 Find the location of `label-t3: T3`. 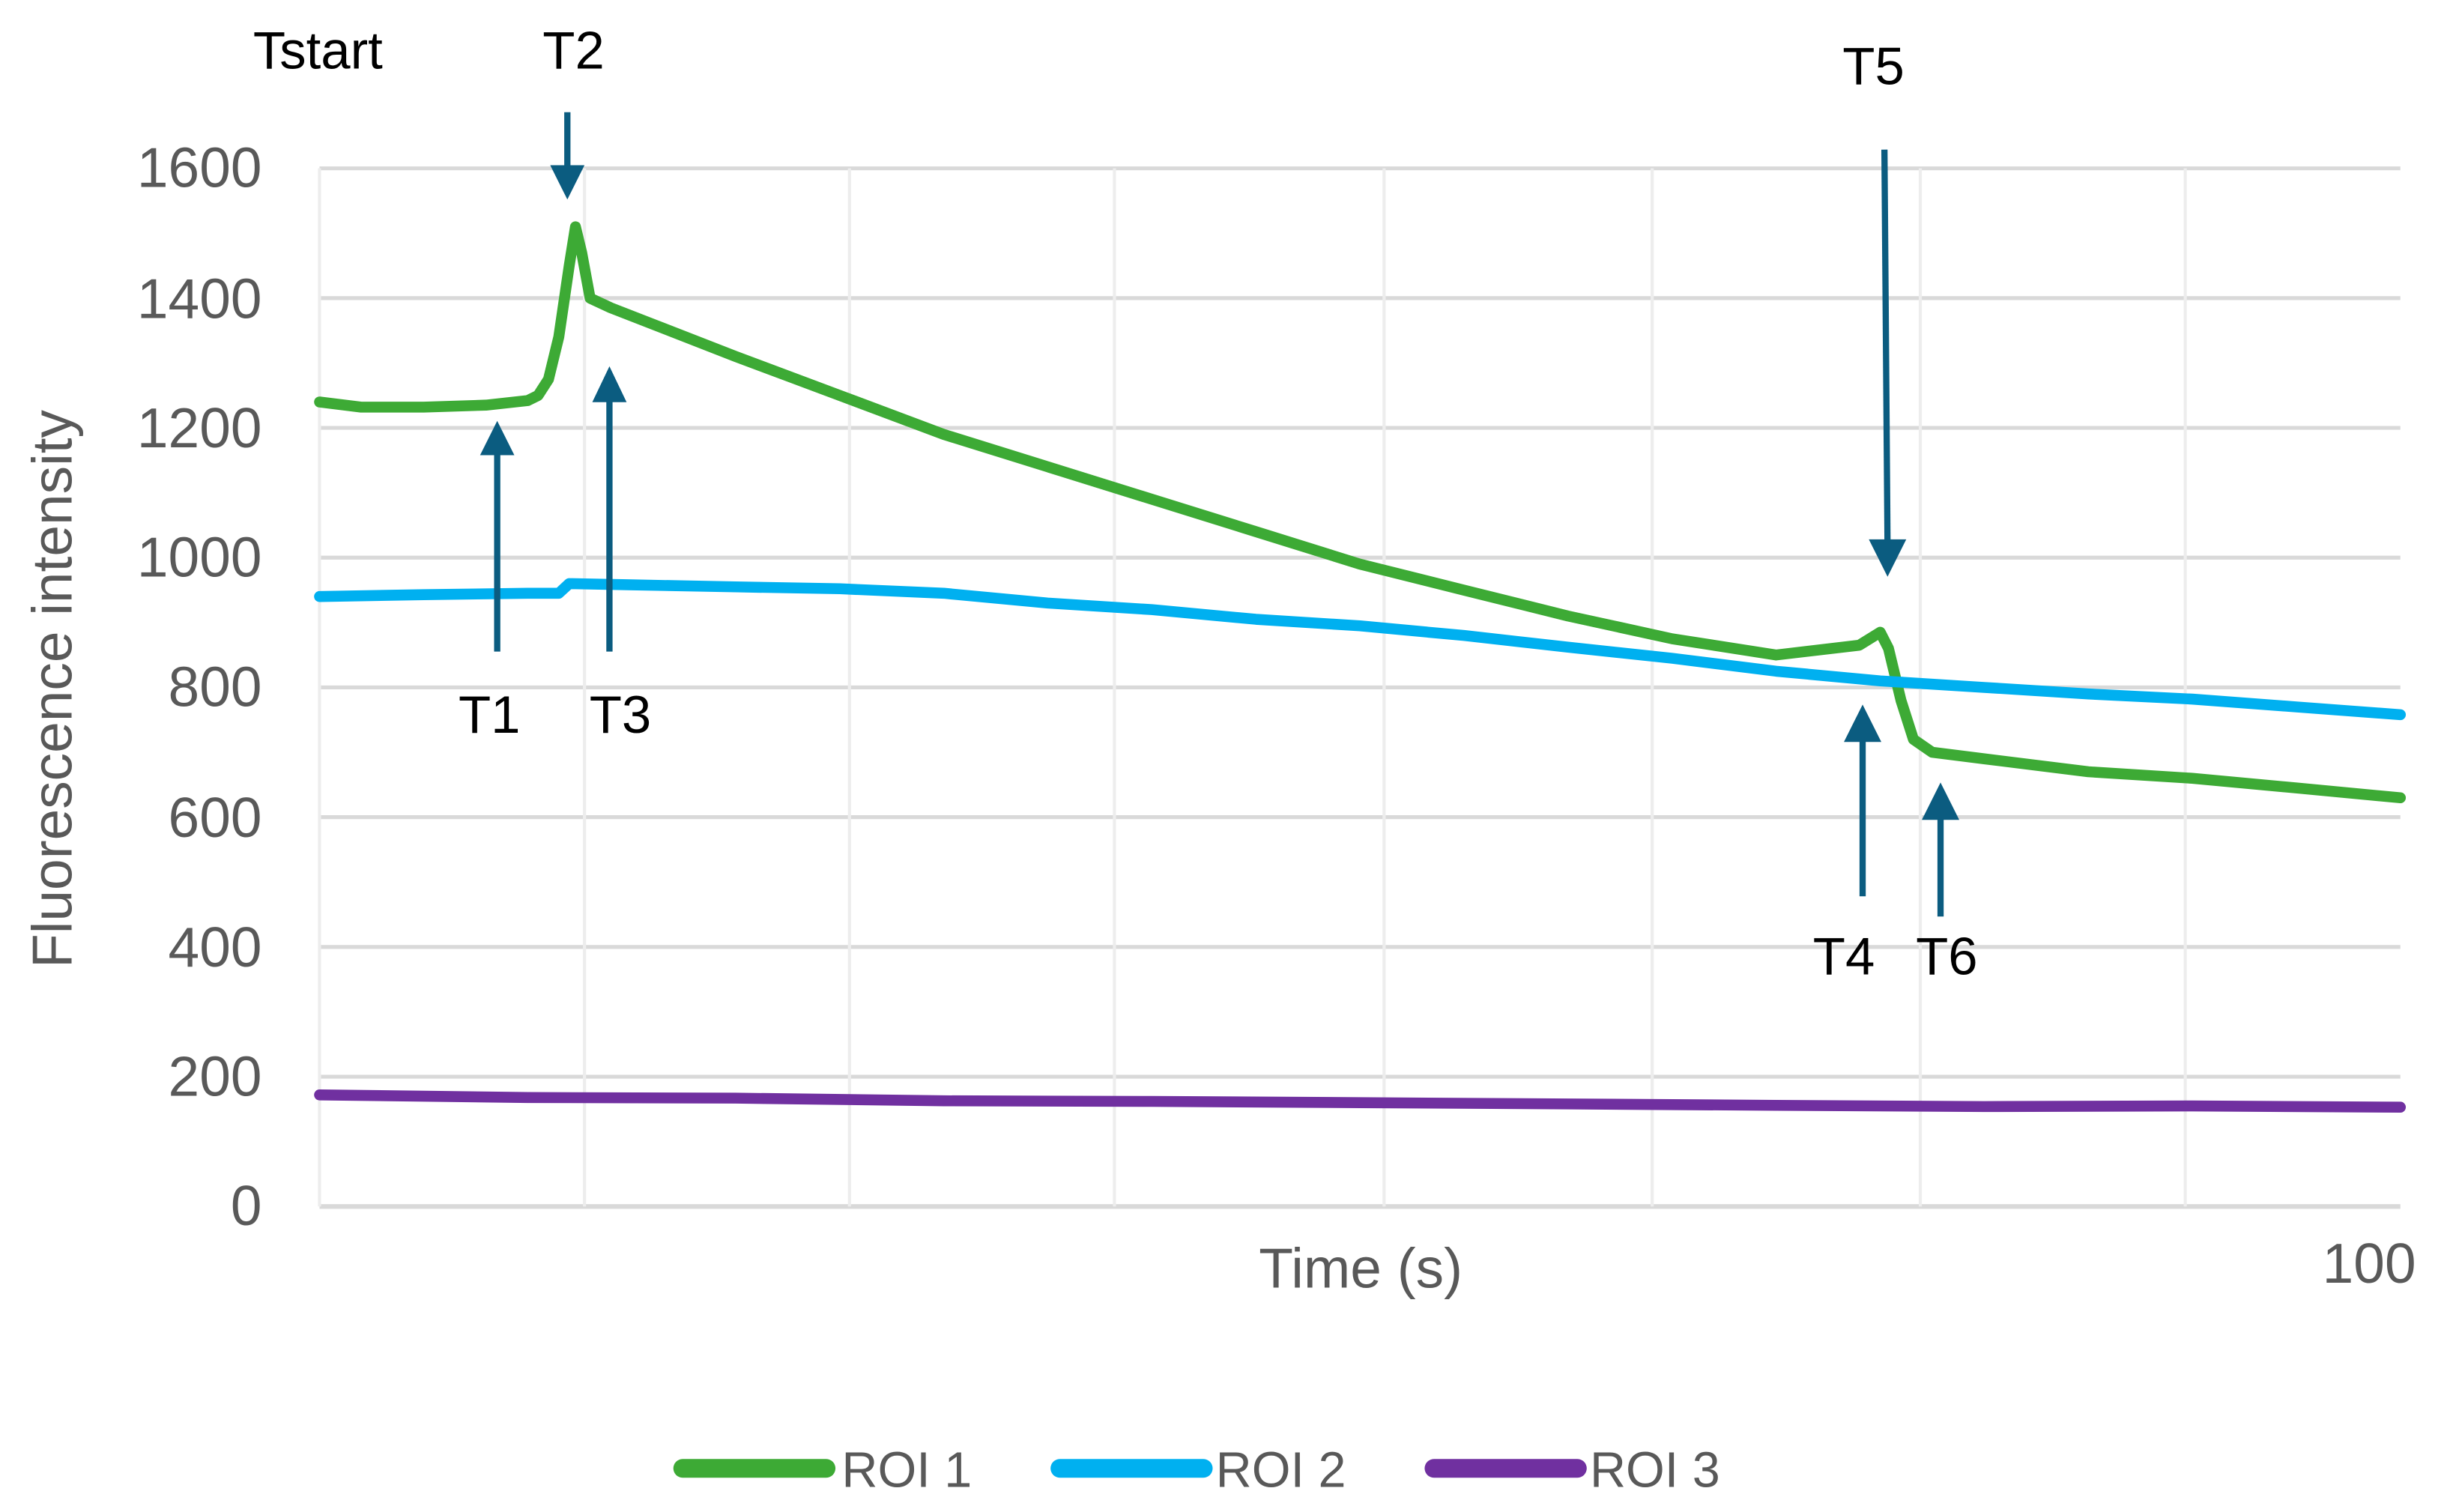

label-t3: T3 is located at coordinates (621, 714).